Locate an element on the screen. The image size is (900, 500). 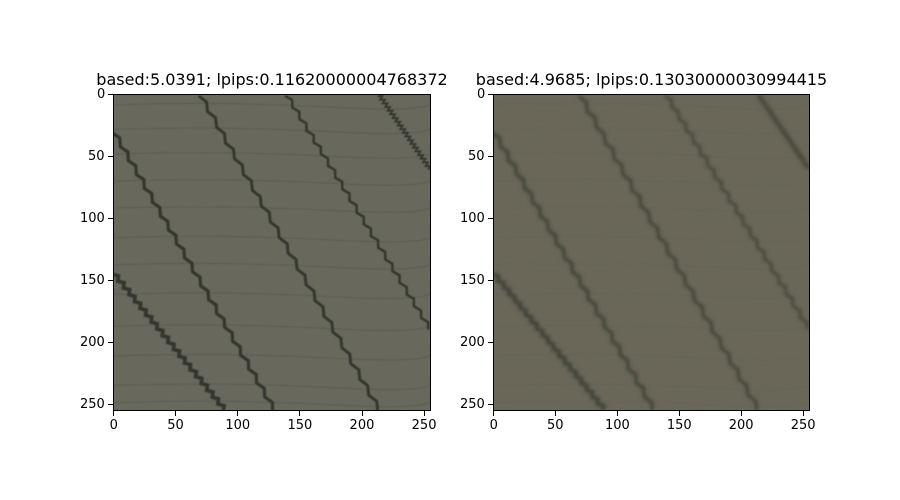
right-panel-title: based:4.9685; lpips:0.13030000030994415 is located at coordinates (651, 79).